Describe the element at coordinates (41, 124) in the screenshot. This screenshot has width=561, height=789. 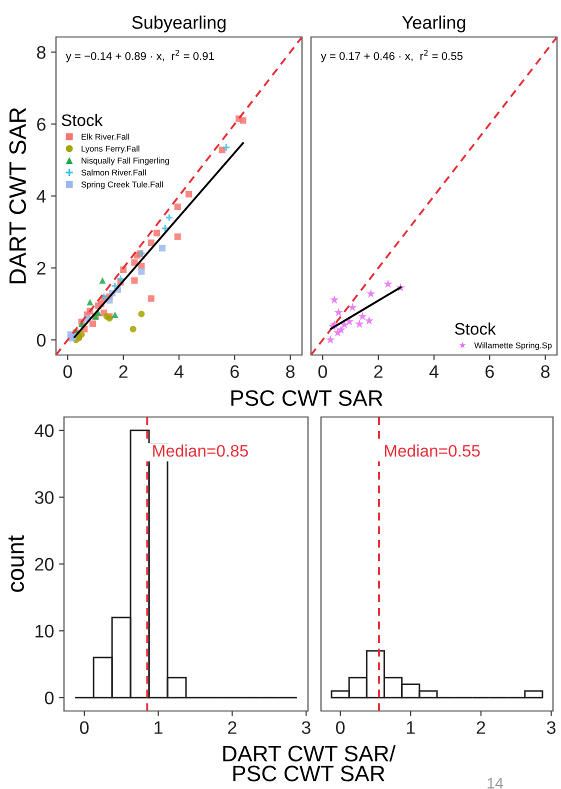
I see `y-tick-label: 6` at that location.